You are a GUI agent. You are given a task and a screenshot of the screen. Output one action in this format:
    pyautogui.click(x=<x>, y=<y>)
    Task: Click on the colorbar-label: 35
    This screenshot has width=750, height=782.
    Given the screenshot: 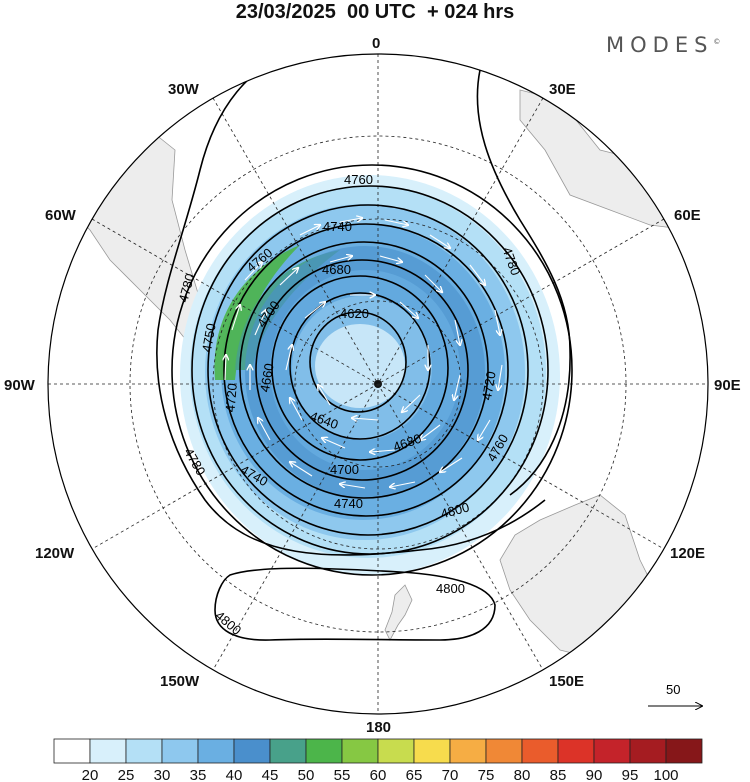 What is the action you would take?
    pyautogui.click(x=198, y=774)
    